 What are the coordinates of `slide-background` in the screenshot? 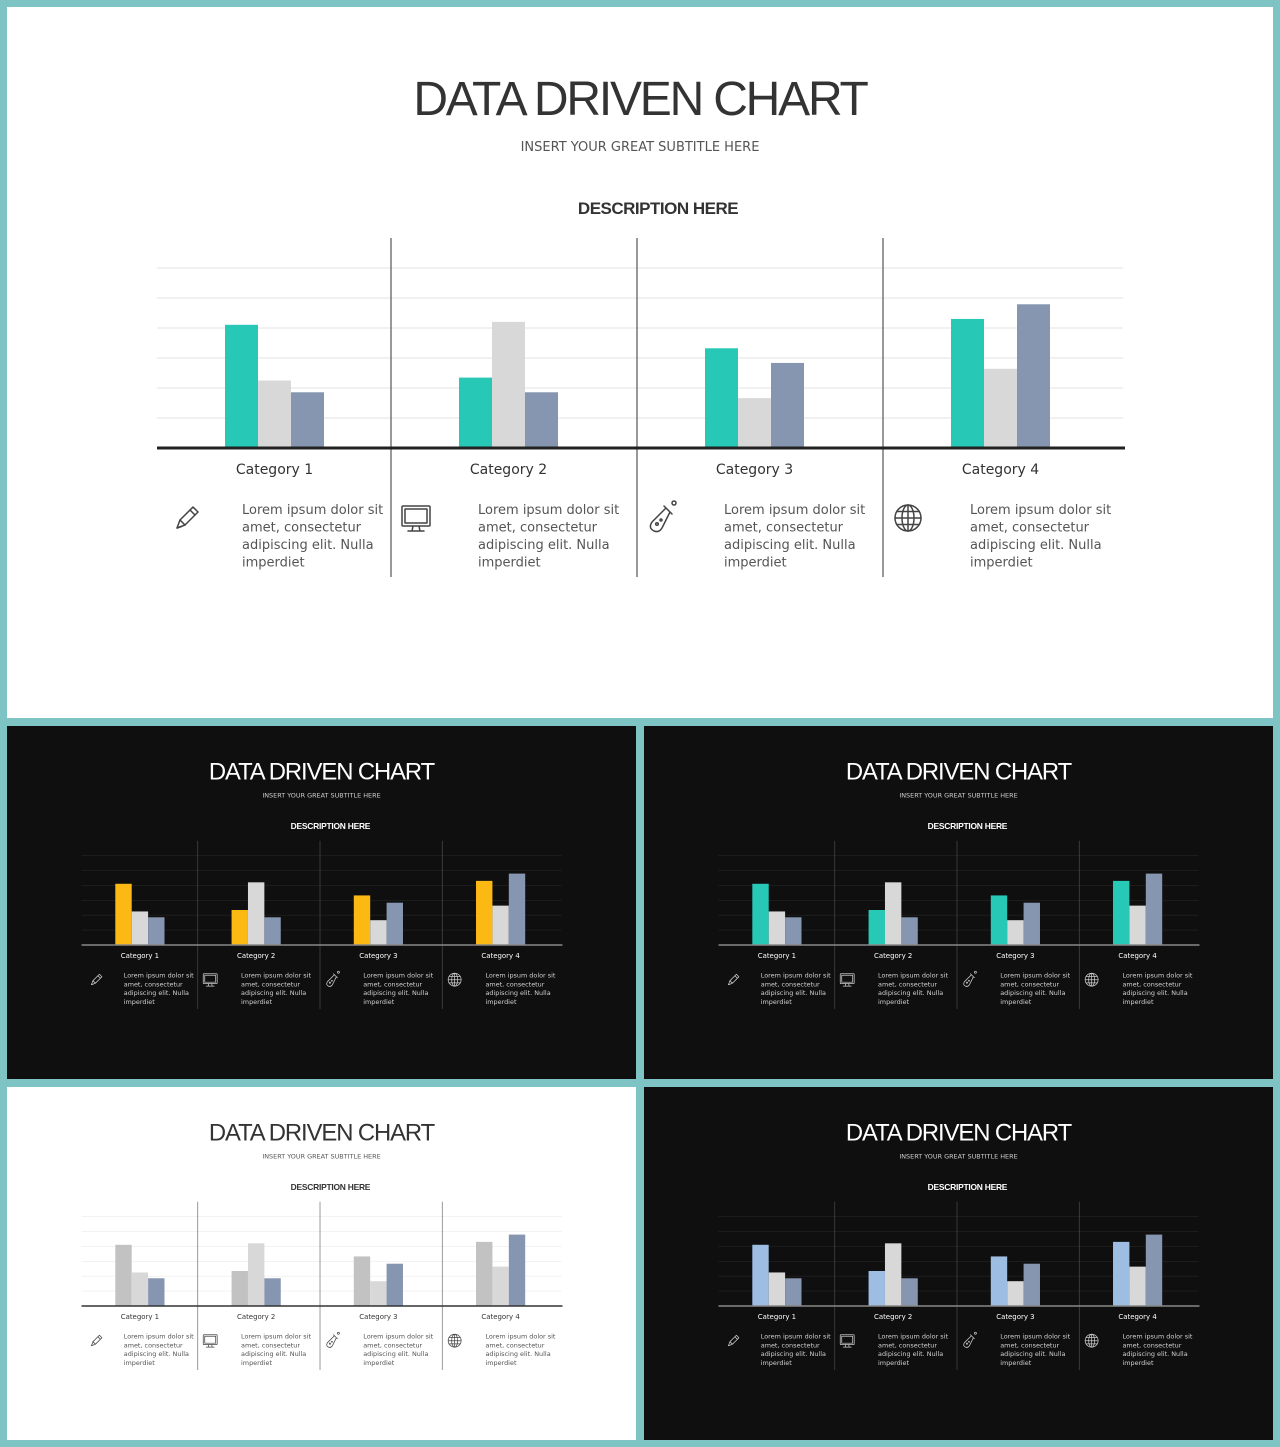 It's located at (321, 902).